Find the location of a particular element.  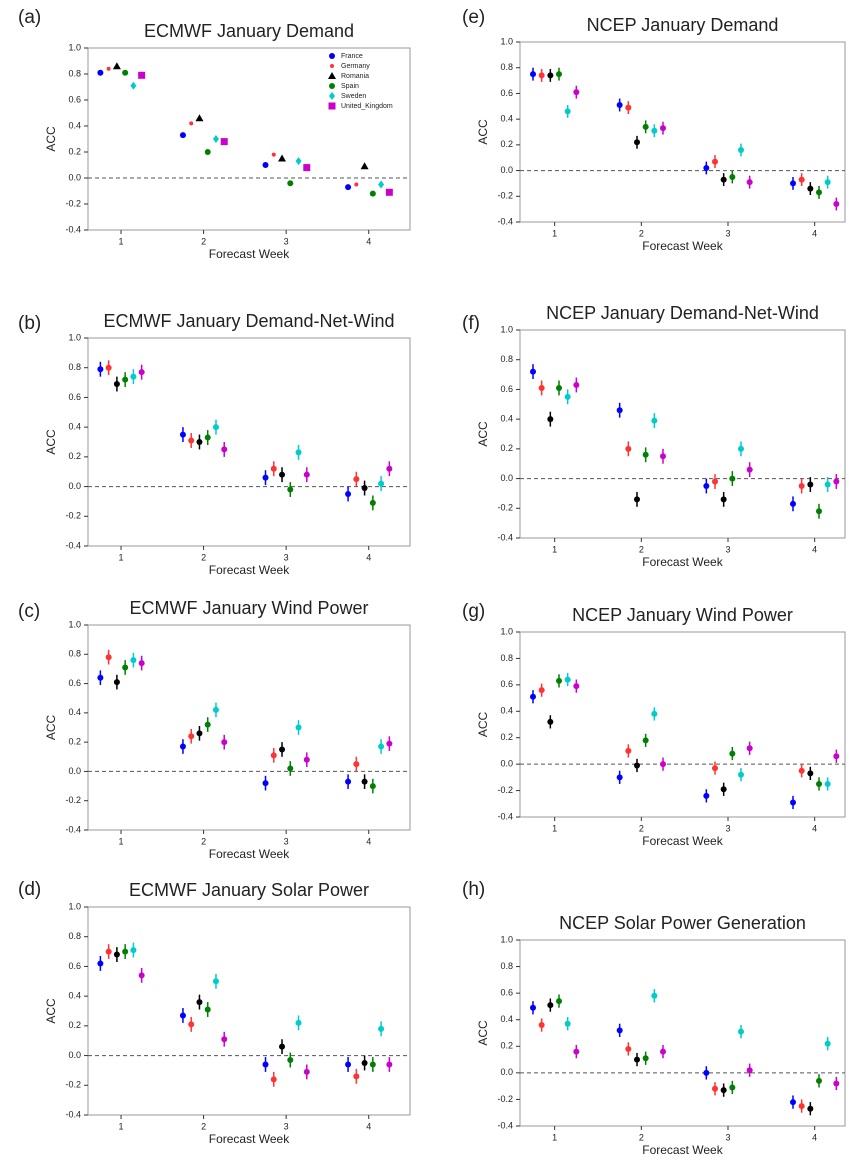

plot-area is located at coordinates (682, 434).